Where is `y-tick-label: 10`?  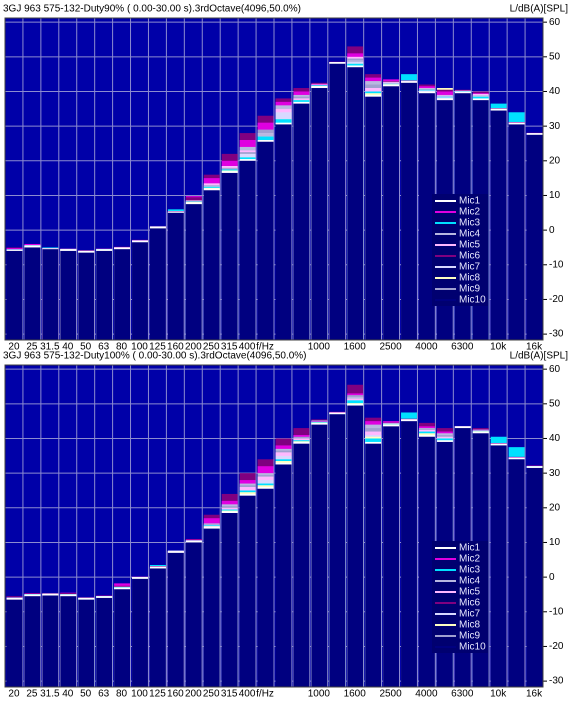 y-tick-label: 10 is located at coordinates (555, 542).